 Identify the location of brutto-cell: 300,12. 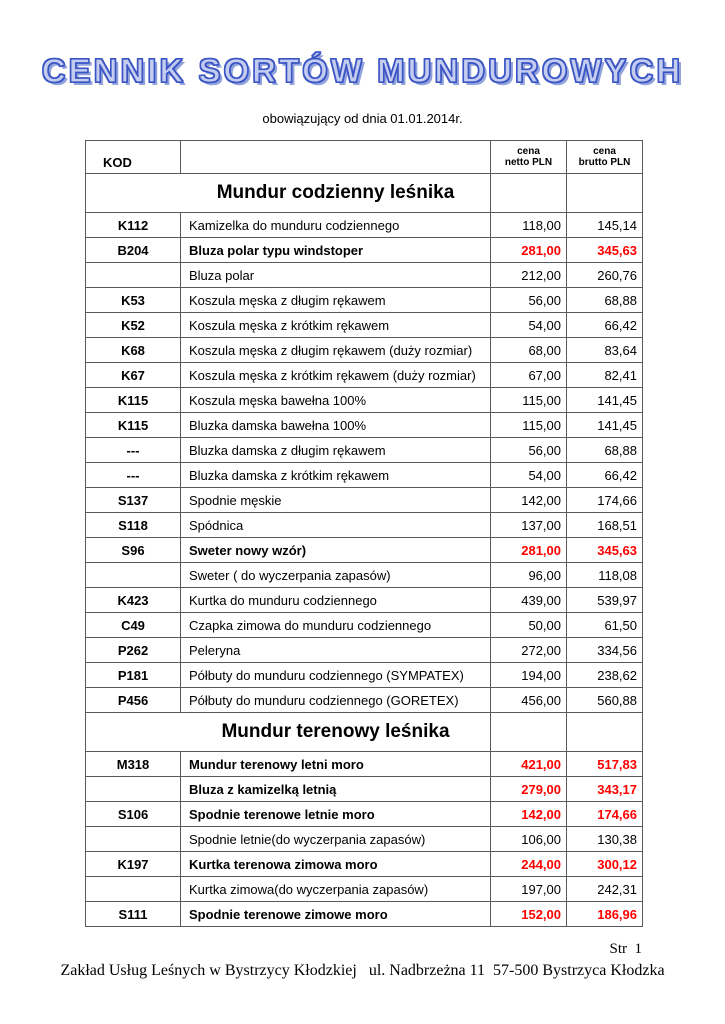
(604, 864).